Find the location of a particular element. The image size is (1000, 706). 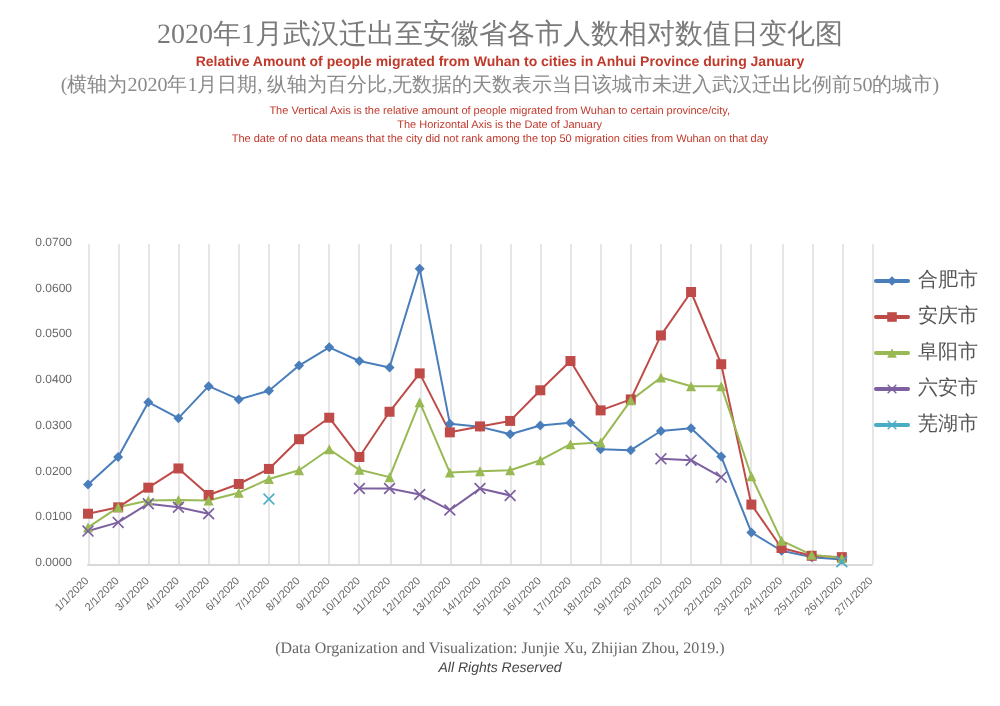

legend-label: 合肥市 is located at coordinates (948, 280).